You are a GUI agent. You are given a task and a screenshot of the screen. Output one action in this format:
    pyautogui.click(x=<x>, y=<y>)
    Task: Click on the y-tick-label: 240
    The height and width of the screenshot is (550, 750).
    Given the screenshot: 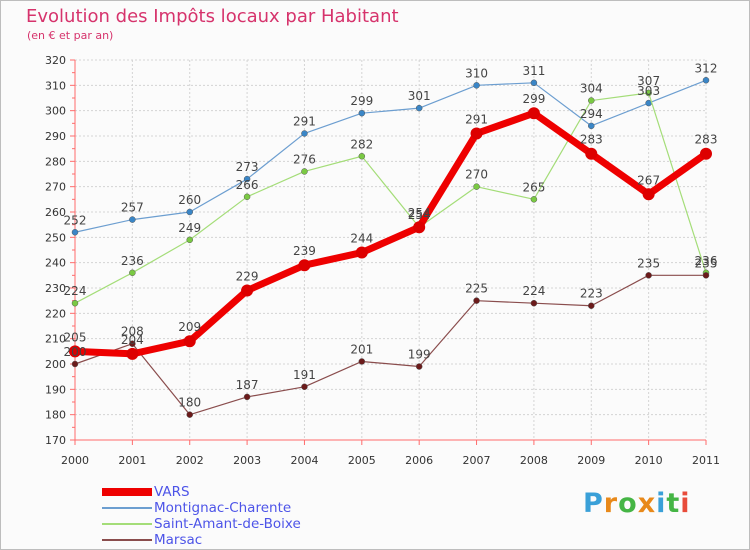 What is the action you would take?
    pyautogui.click(x=55, y=263)
    